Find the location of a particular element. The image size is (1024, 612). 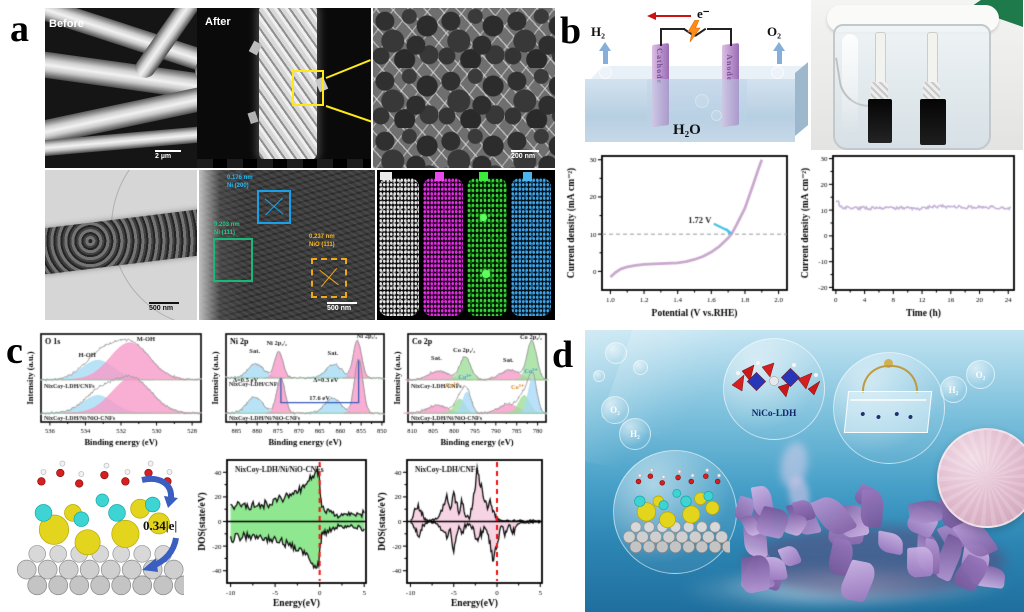

submerged-overlay is located at coordinates (697, 102).